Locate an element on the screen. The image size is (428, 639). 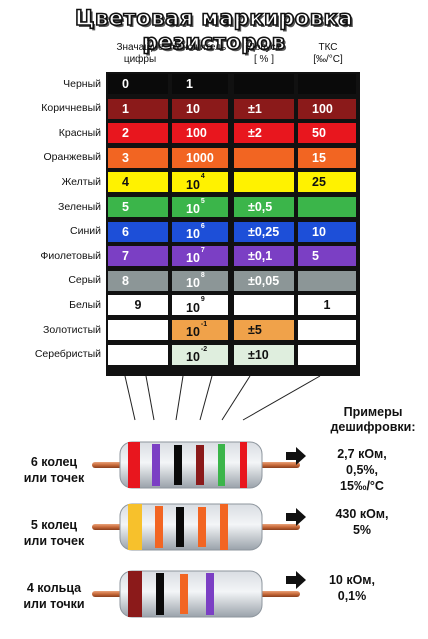
cell-digit is located at coordinates (138, 354).